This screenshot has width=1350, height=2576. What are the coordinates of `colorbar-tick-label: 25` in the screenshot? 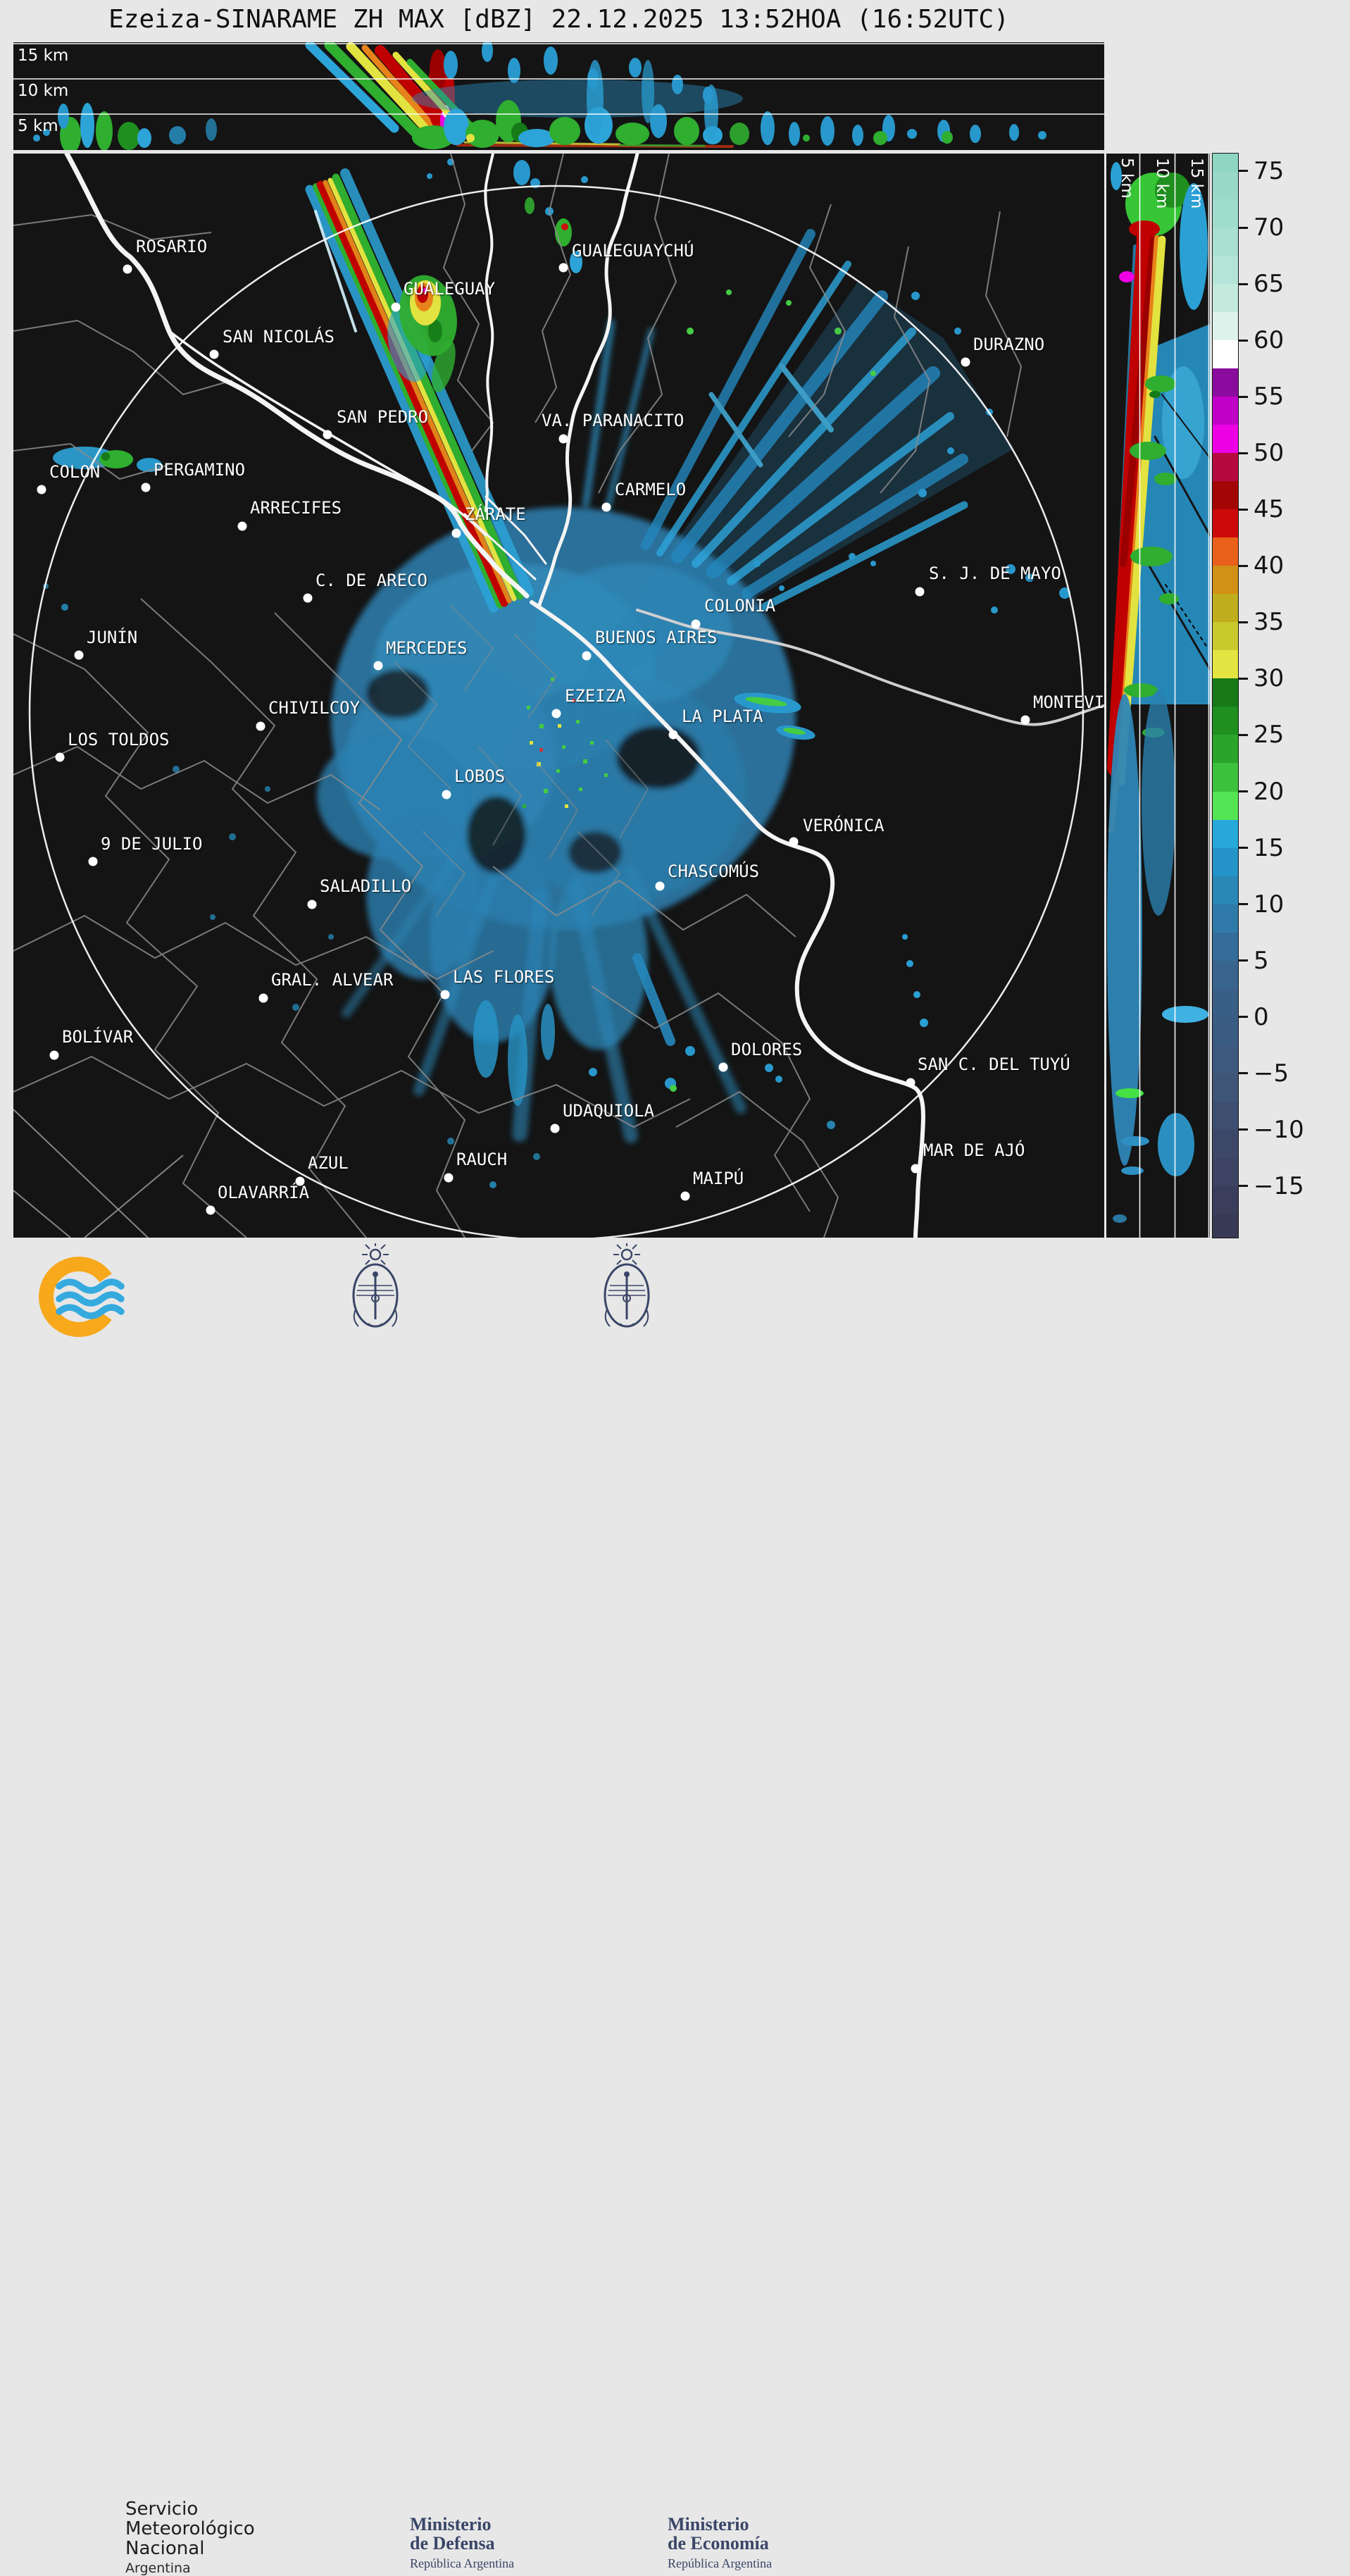 It's located at (1269, 735).